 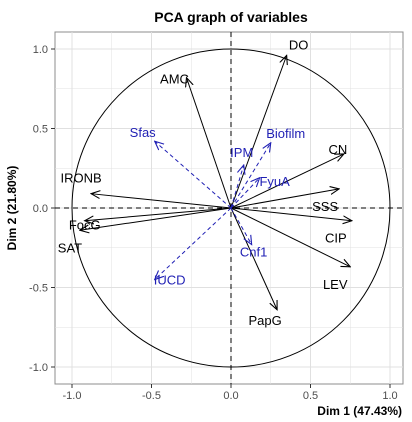 What do you see at coordinates (230, 396) in the screenshot?
I see `x-tick-label: 0.0` at bounding box center [230, 396].